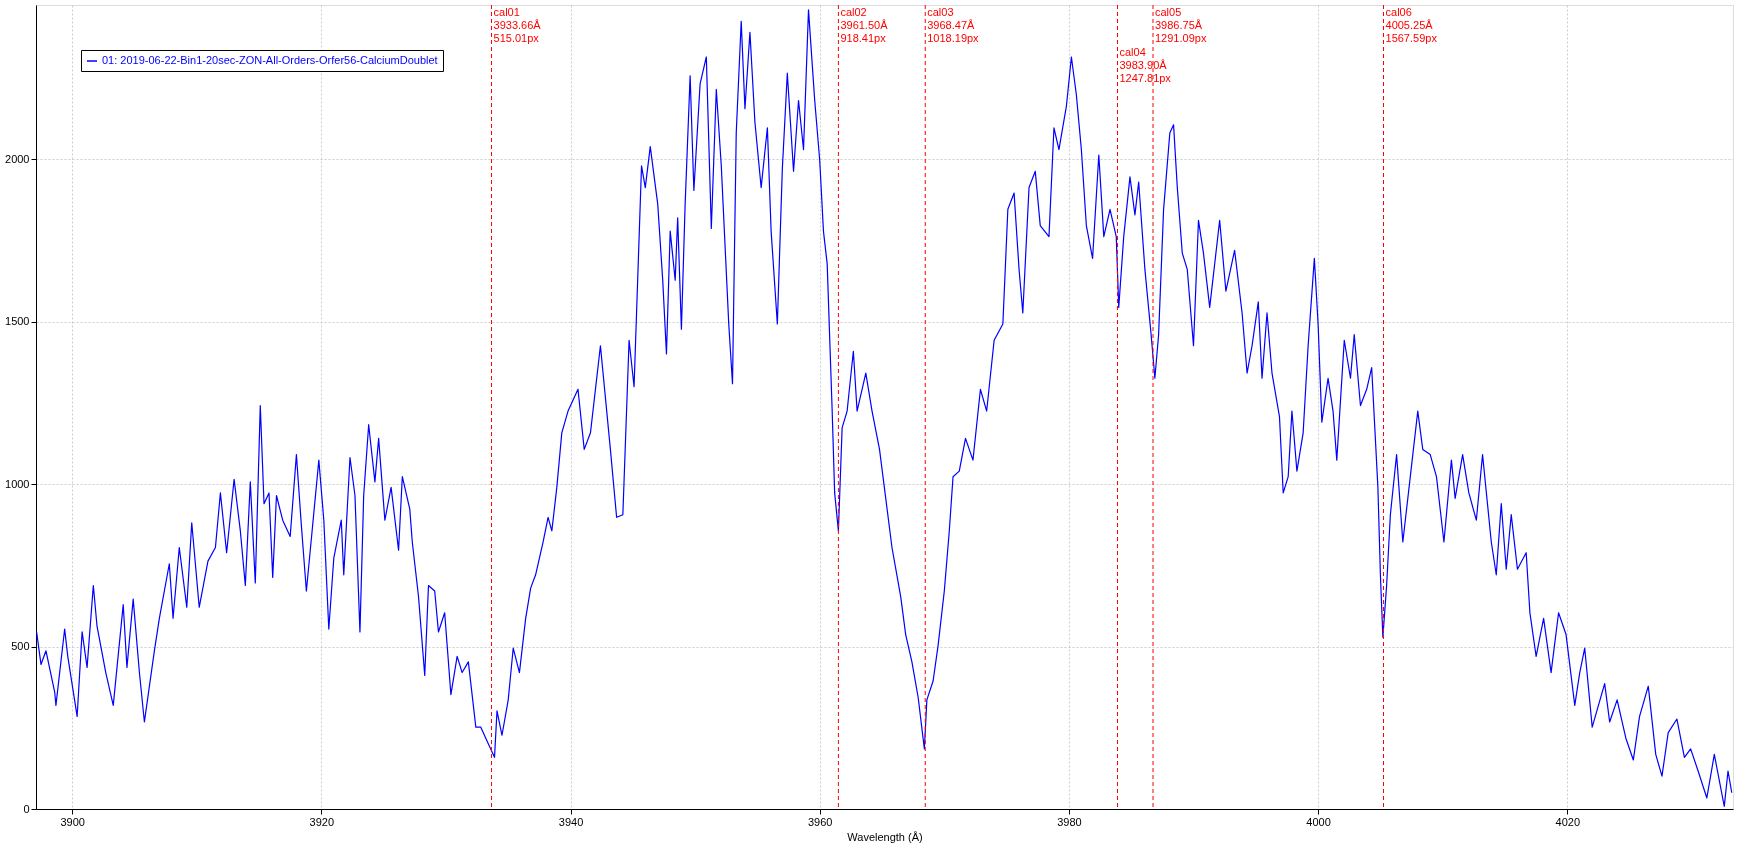  What do you see at coordinates (17, 158) in the screenshot?
I see `y-tick-label: 2000` at bounding box center [17, 158].